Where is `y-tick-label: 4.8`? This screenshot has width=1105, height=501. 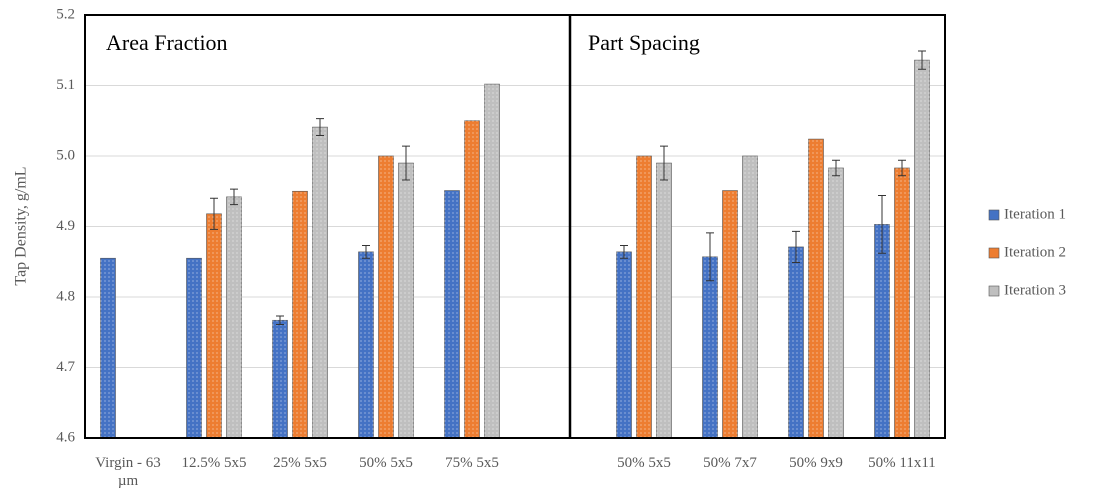 y-tick-label: 4.8 is located at coordinates (65, 296).